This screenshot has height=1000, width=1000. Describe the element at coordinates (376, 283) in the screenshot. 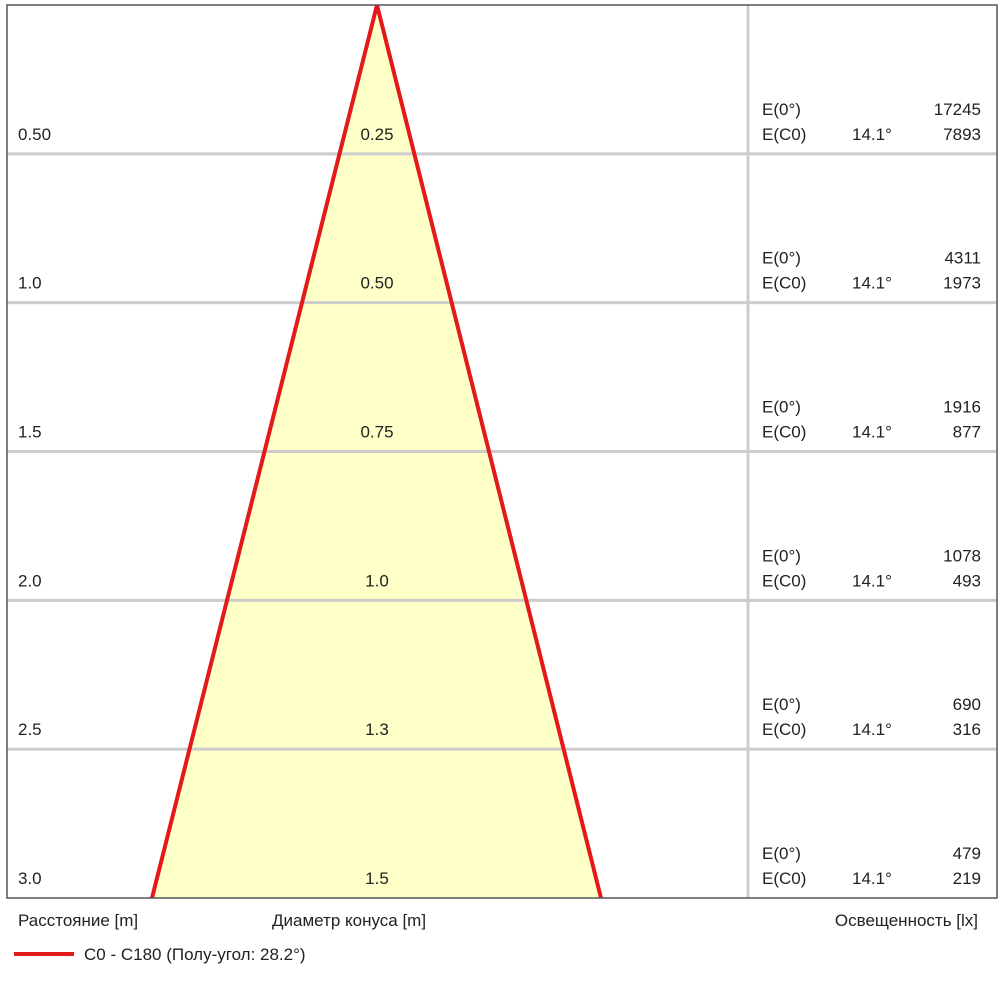

I see `diameter: 0.50` at that location.